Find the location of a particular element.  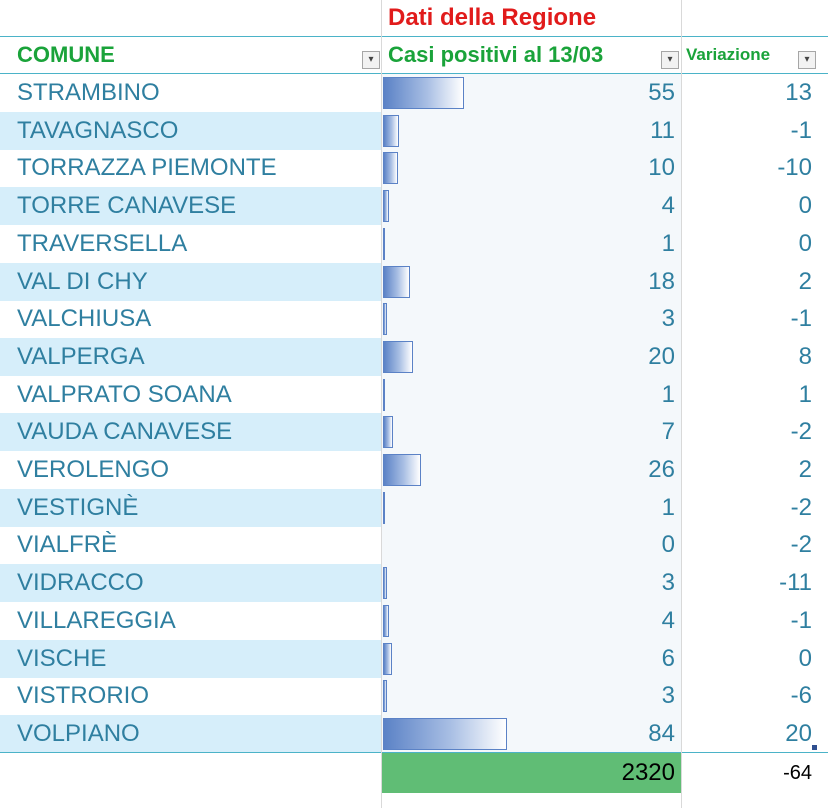

comune-cell: TAVAGNASCO is located at coordinates (190, 130).